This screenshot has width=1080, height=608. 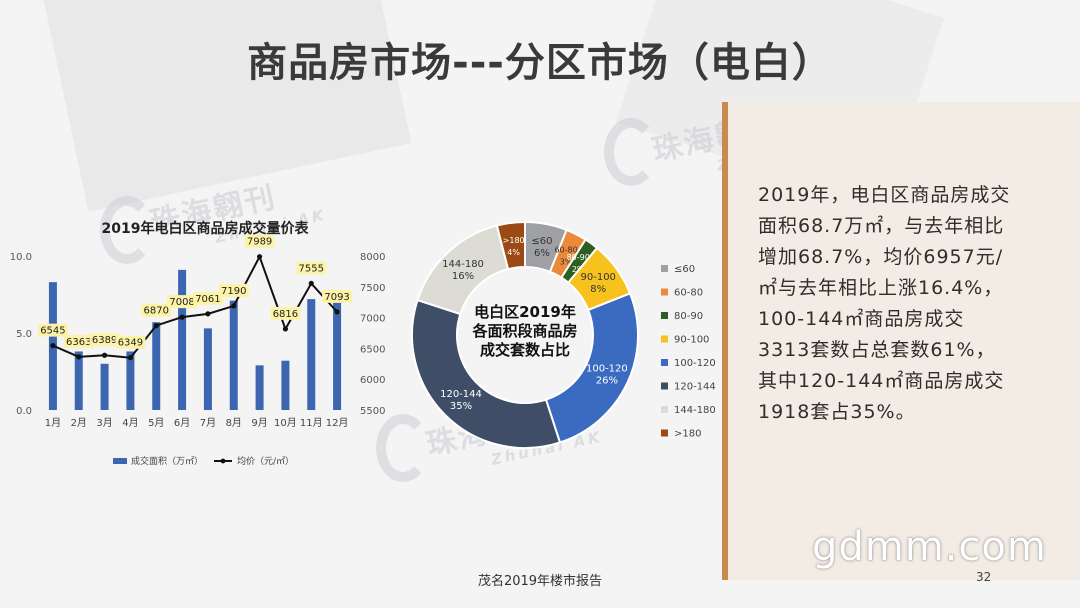 I want to click on y-left-tick-label: 10.0, so click(x=21, y=257).